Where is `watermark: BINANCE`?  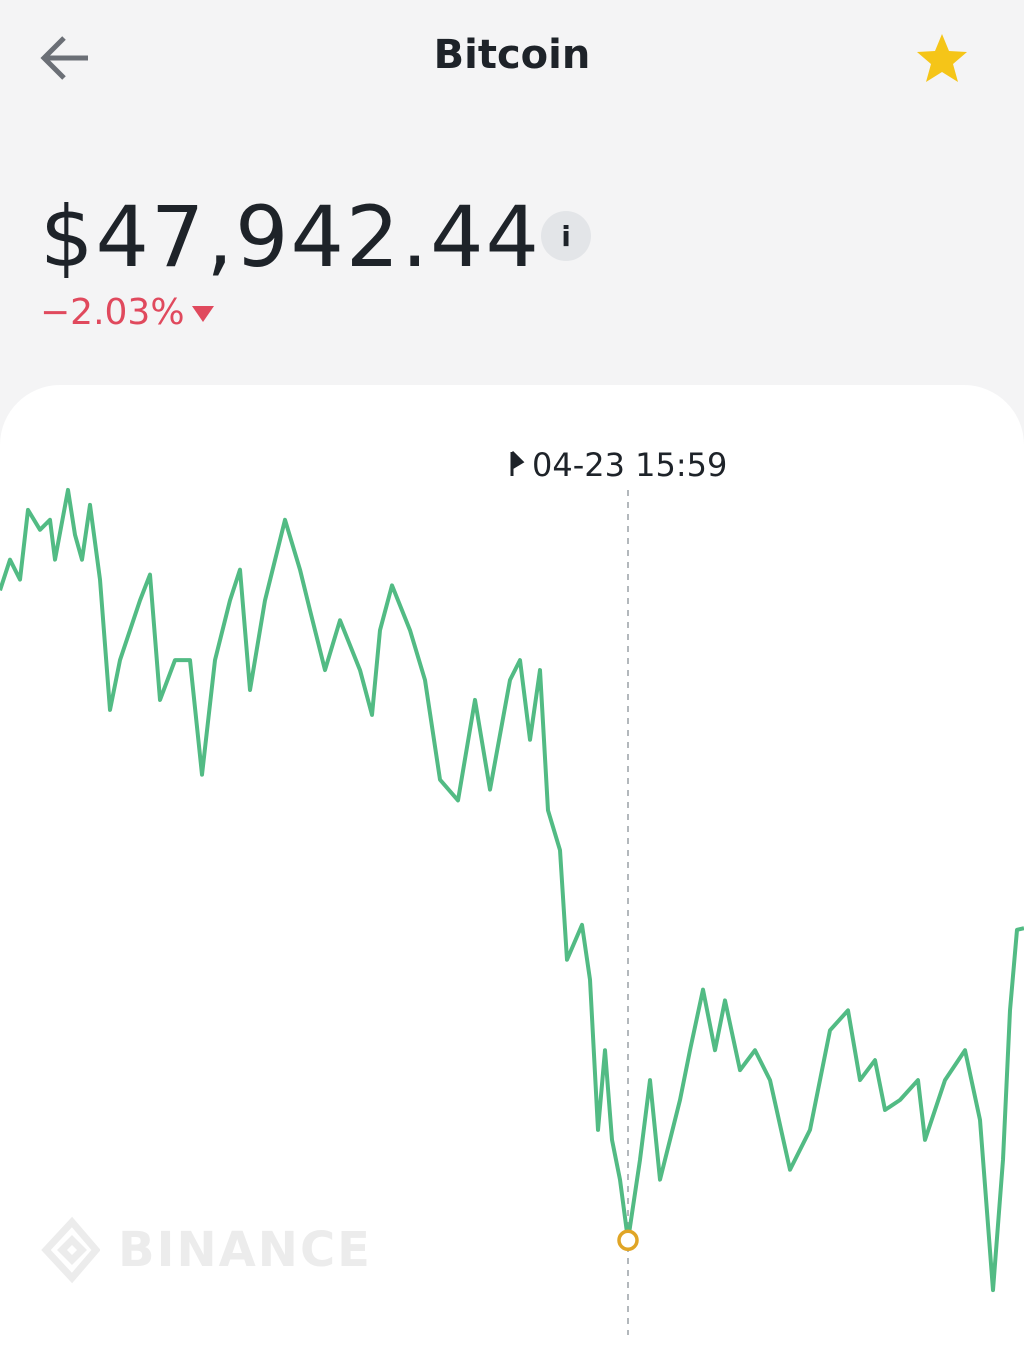
watermark: BINANCE is located at coordinates (245, 1250).